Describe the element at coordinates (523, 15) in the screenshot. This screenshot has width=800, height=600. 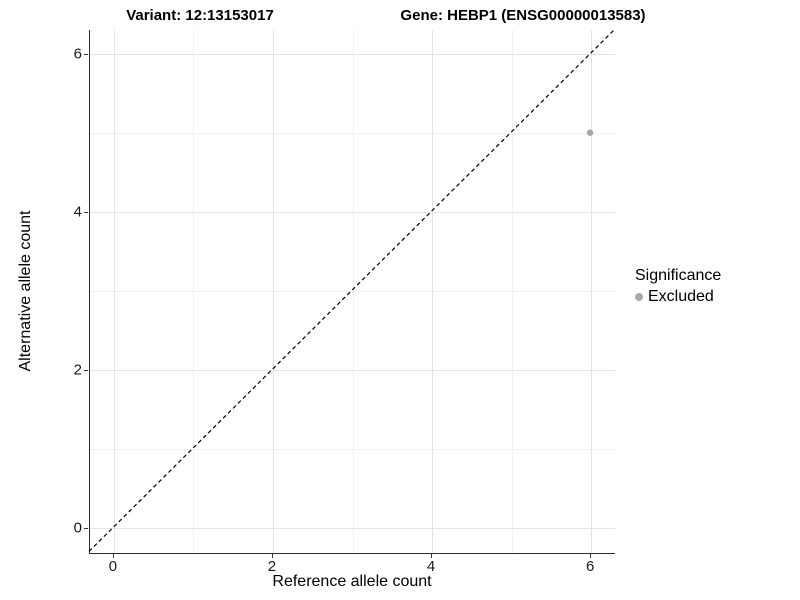
I see `gene-title: Gene: HEBP1 (ENSG00000013583)` at that location.